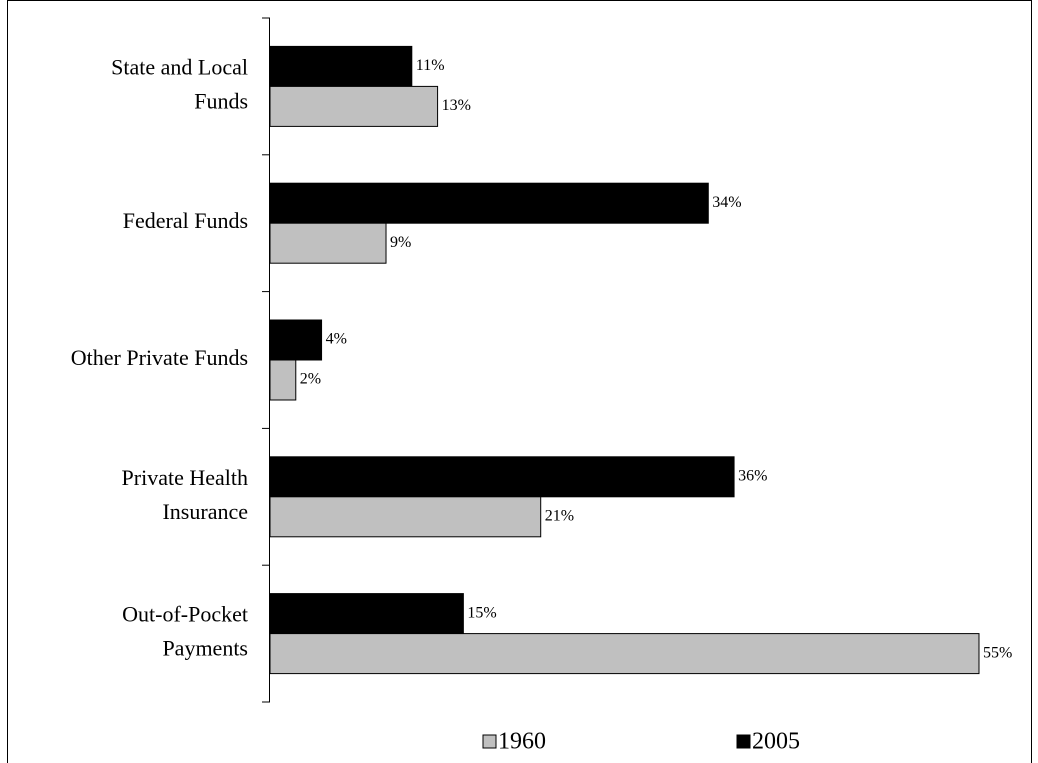 This screenshot has width=1038, height=763. I want to click on category-label: Private Health Insurance, so click(185, 494).